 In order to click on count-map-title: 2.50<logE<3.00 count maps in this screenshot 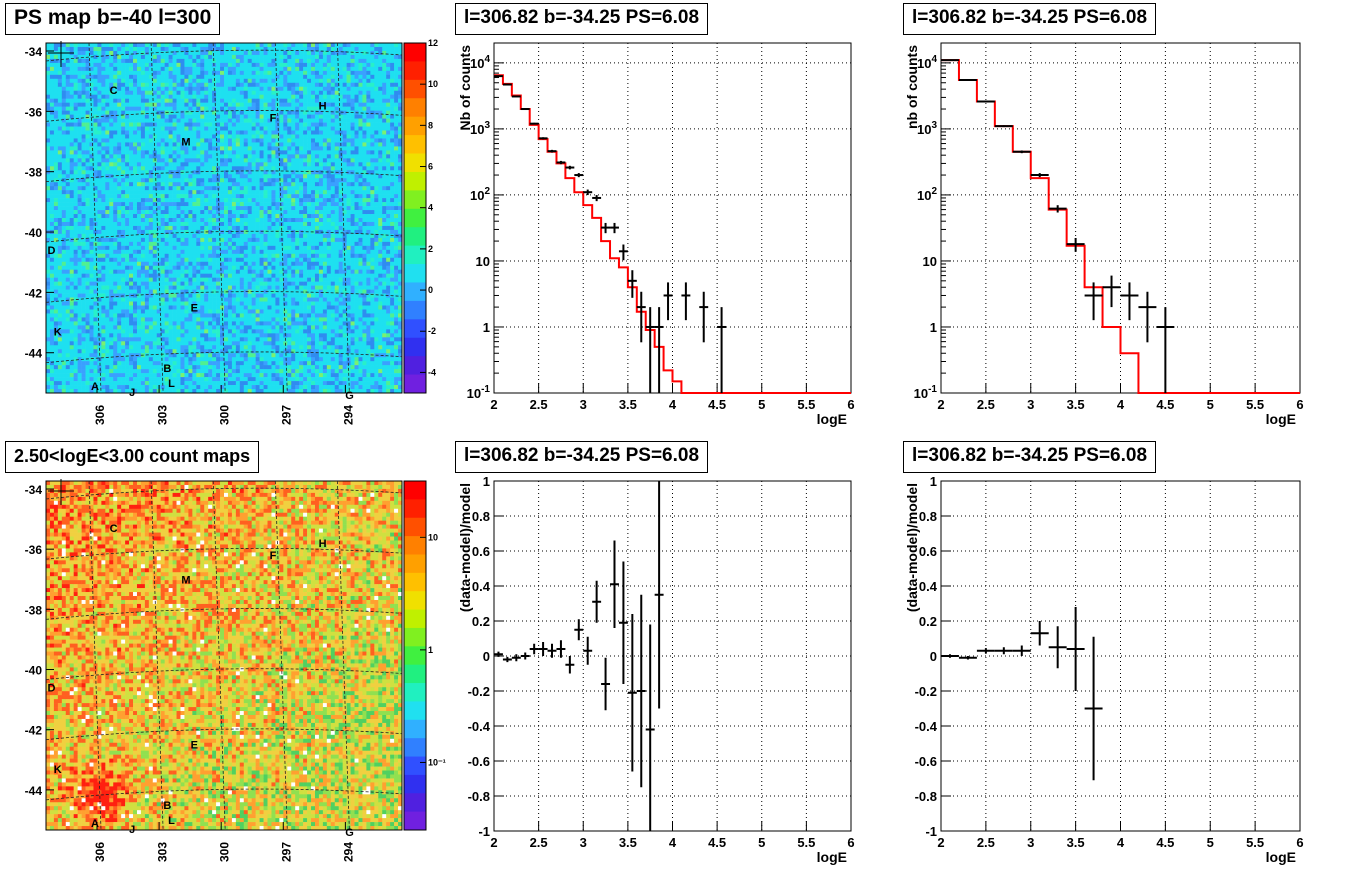, I will do `click(132, 457)`.